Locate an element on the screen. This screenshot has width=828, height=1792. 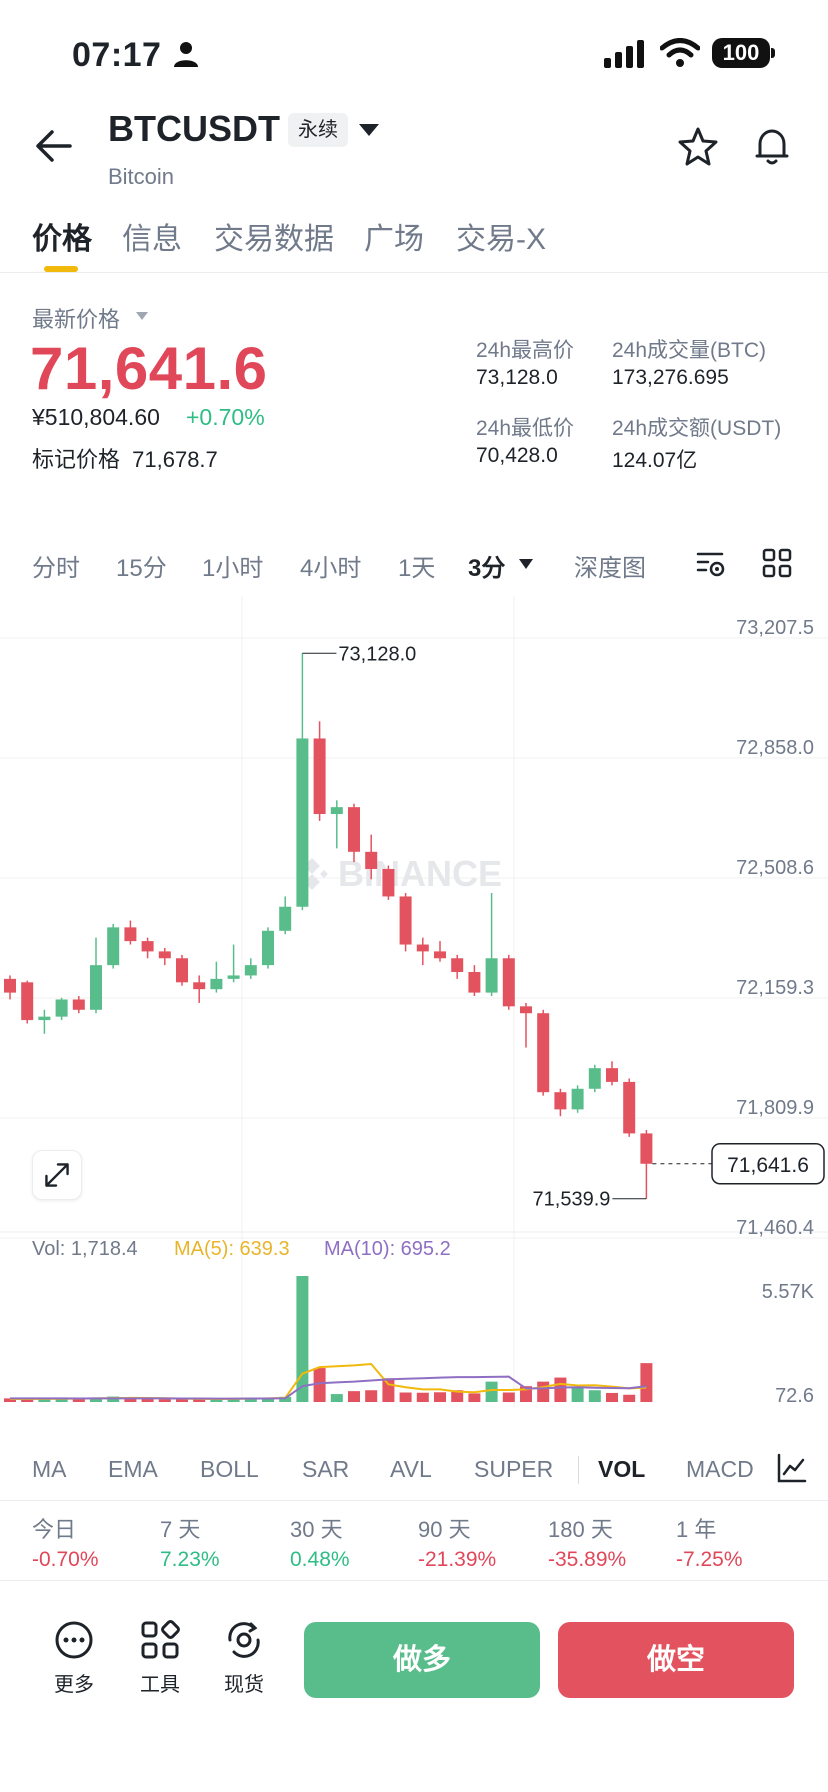
interval-1d: 1天 is located at coordinates (417, 568).